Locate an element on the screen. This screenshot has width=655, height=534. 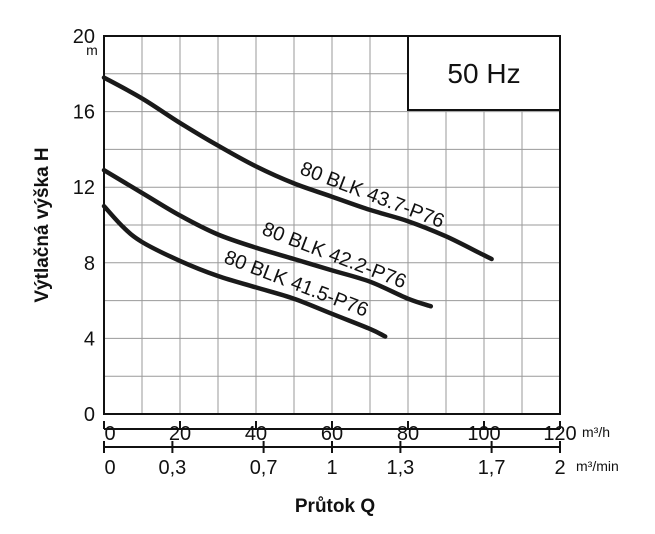
y-tick-label: 0 is located at coordinates (89, 415).